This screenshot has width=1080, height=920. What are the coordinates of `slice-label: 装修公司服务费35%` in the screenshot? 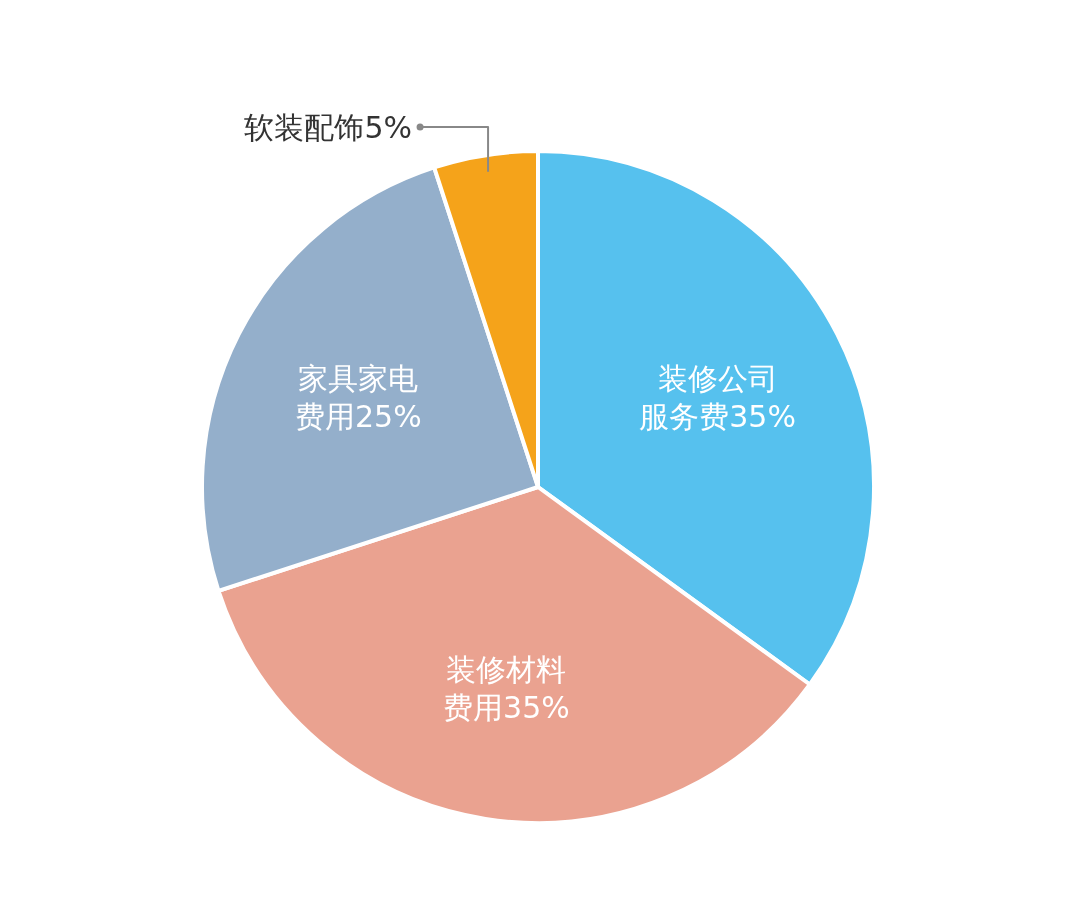 It's located at (717, 398).